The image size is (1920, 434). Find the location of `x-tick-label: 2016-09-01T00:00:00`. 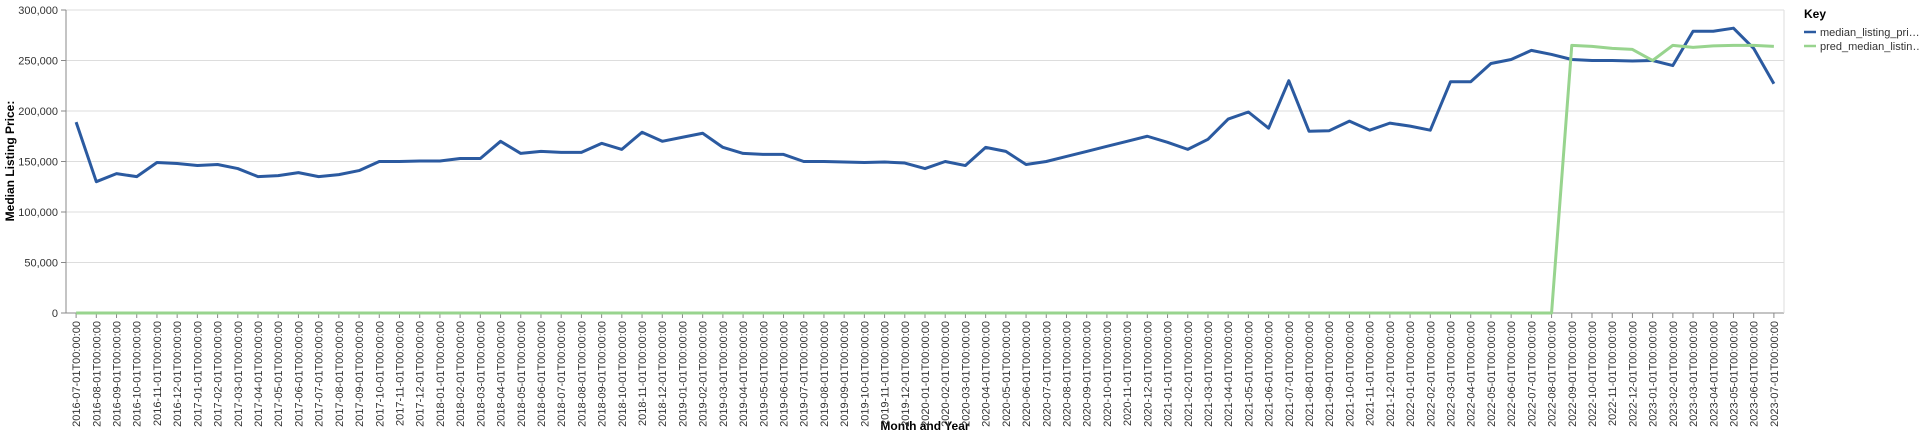

x-tick-label: 2016-09-01T00:00:00 is located at coordinates (118, 374).